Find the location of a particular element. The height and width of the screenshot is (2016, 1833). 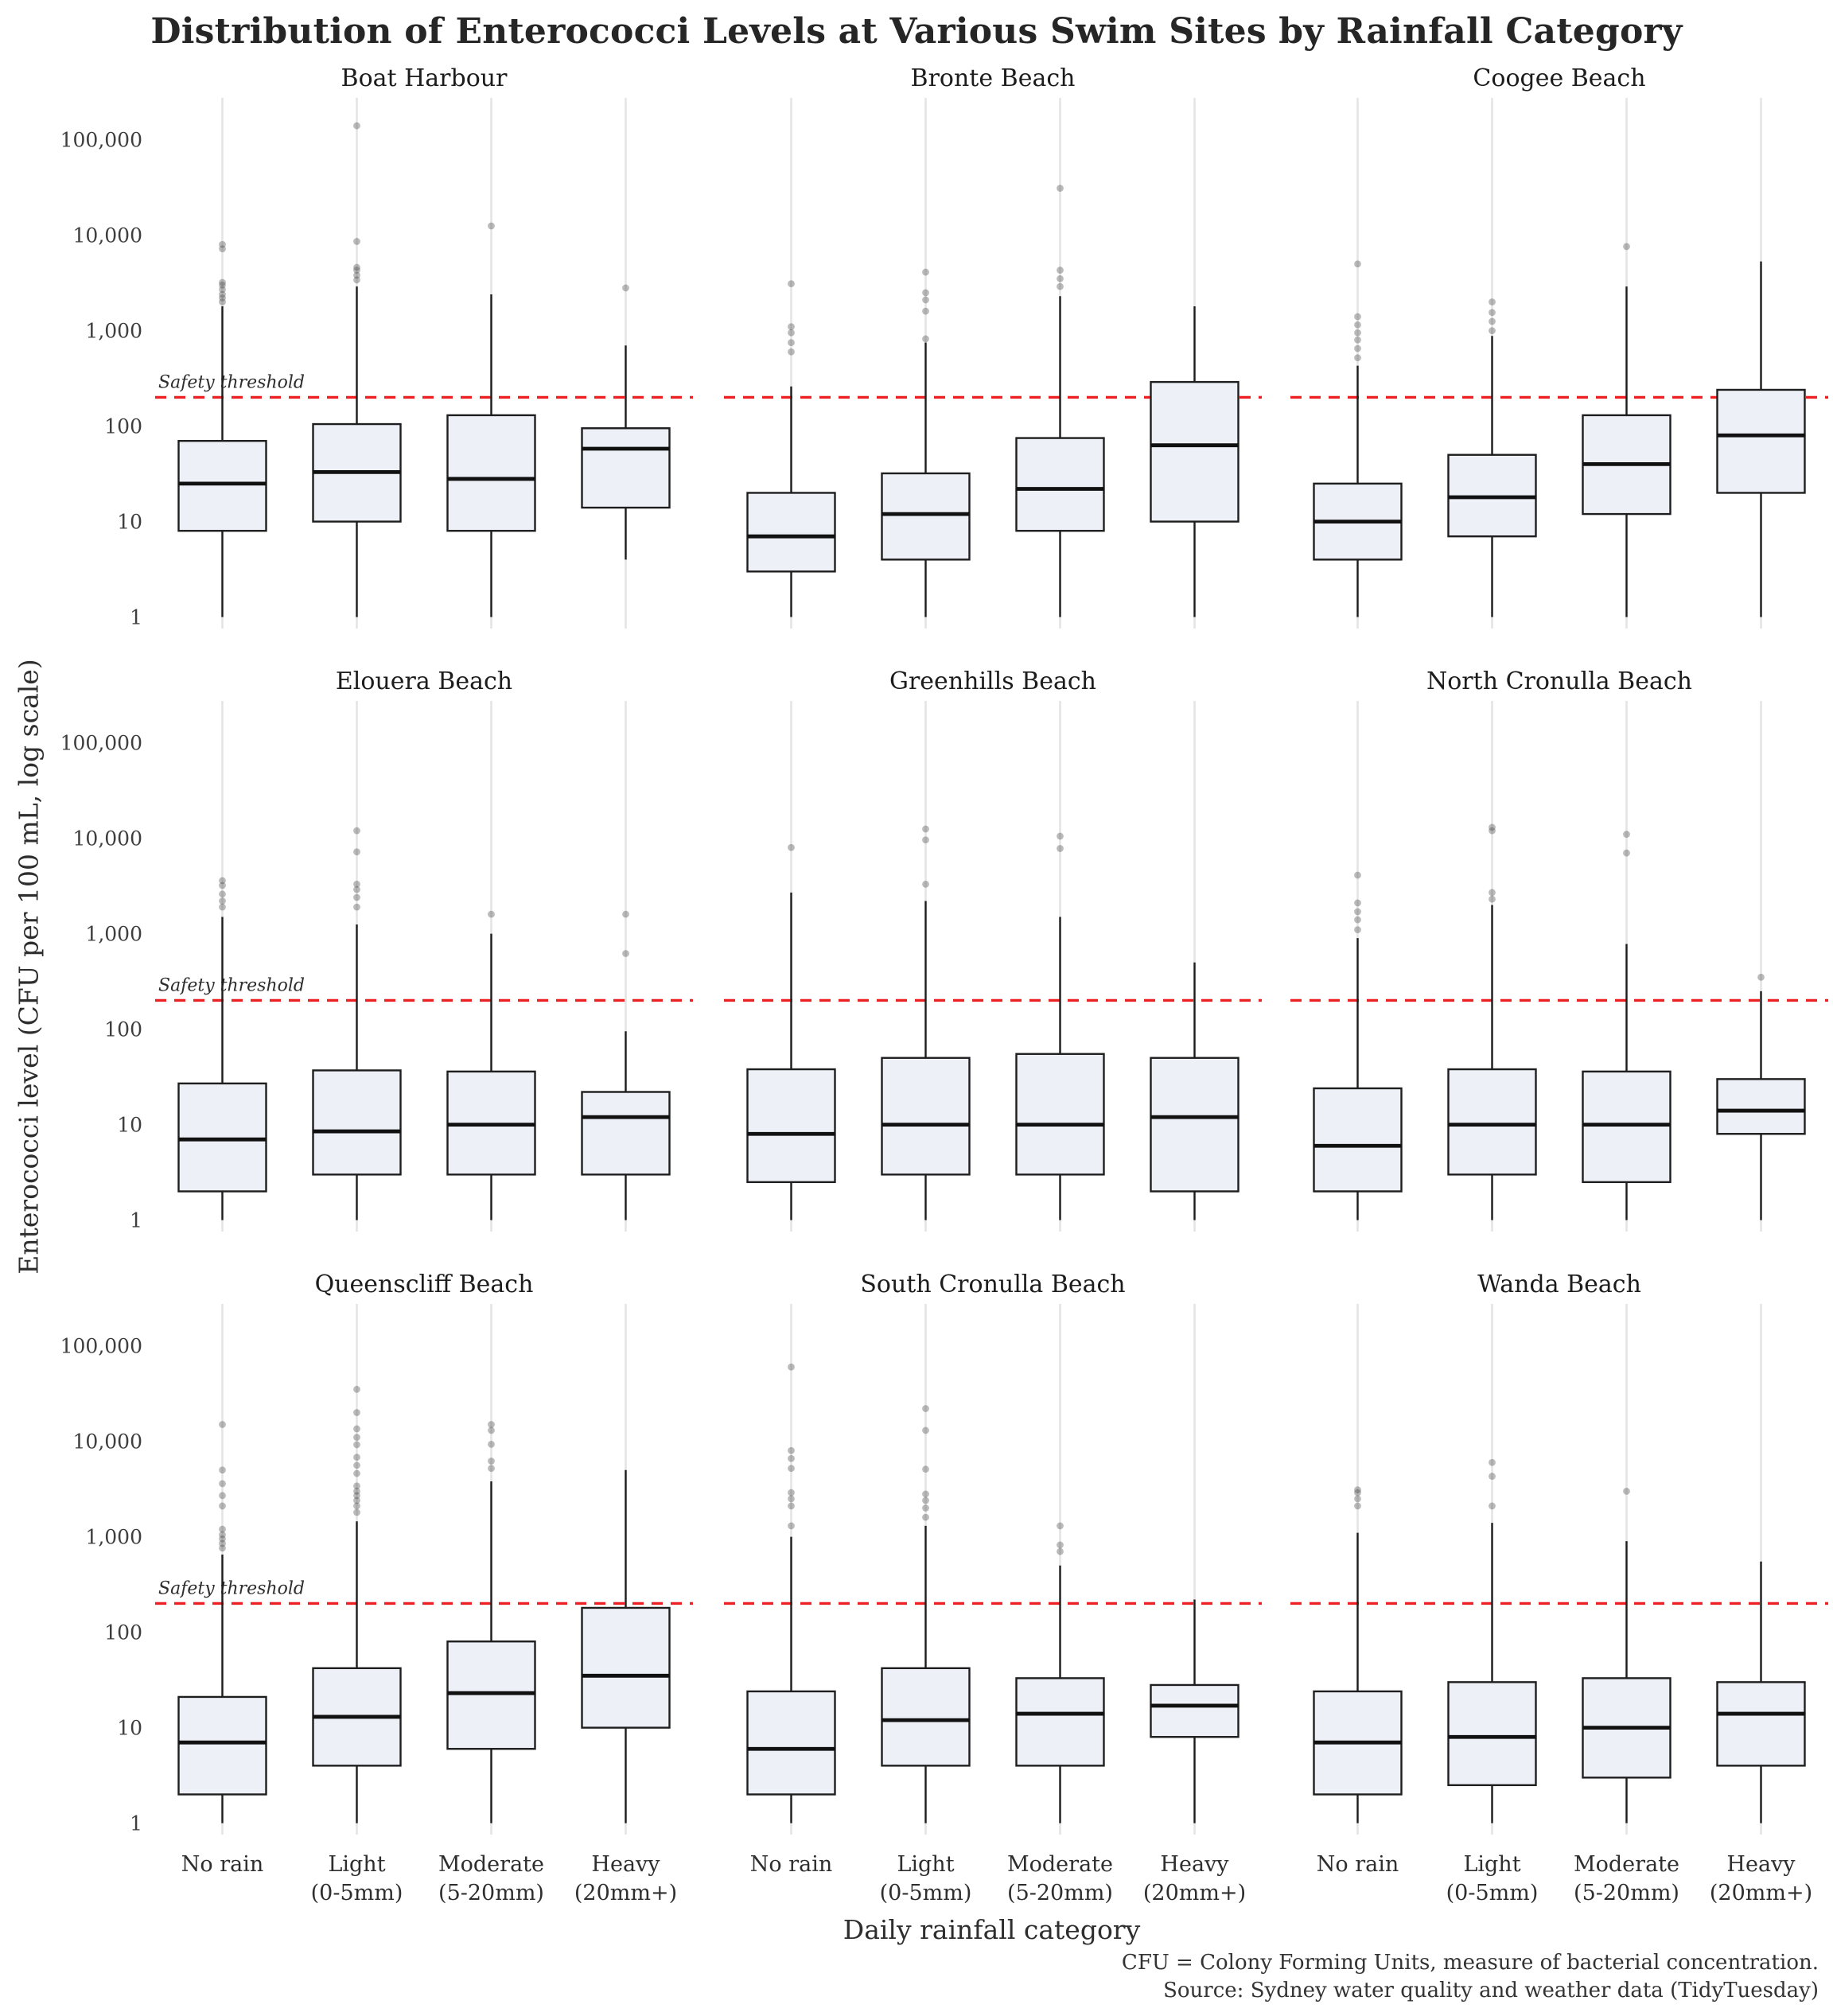

y-tick-label: 100 is located at coordinates (123, 1632).